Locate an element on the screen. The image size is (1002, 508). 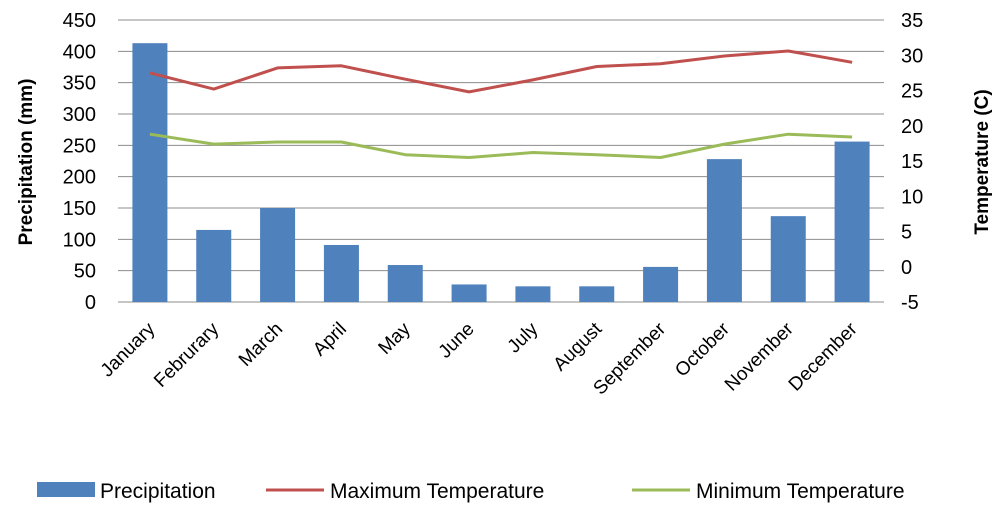
x-tick-label: March is located at coordinates (261, 345).